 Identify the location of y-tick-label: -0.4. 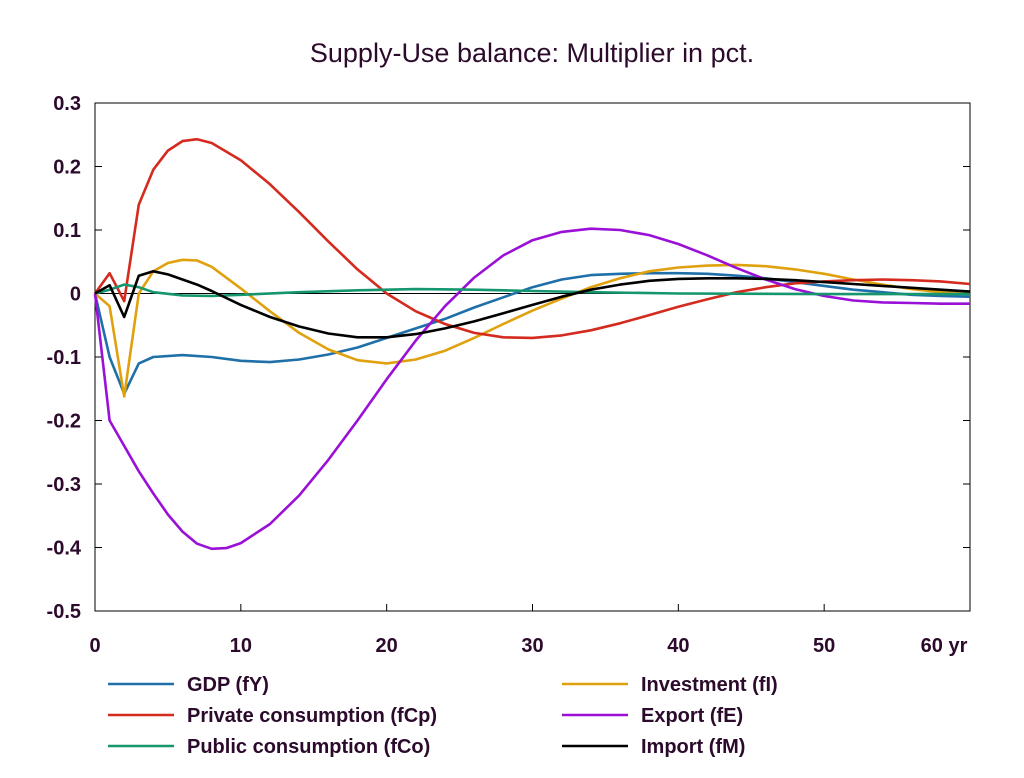
(64, 549).